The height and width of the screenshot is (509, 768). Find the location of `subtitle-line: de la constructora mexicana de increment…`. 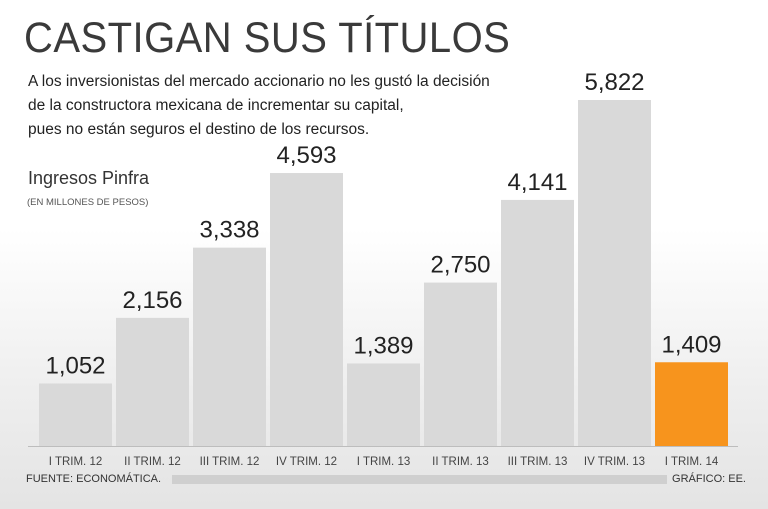

subtitle-line: de la constructora mexicana de increment… is located at coordinates (216, 105).